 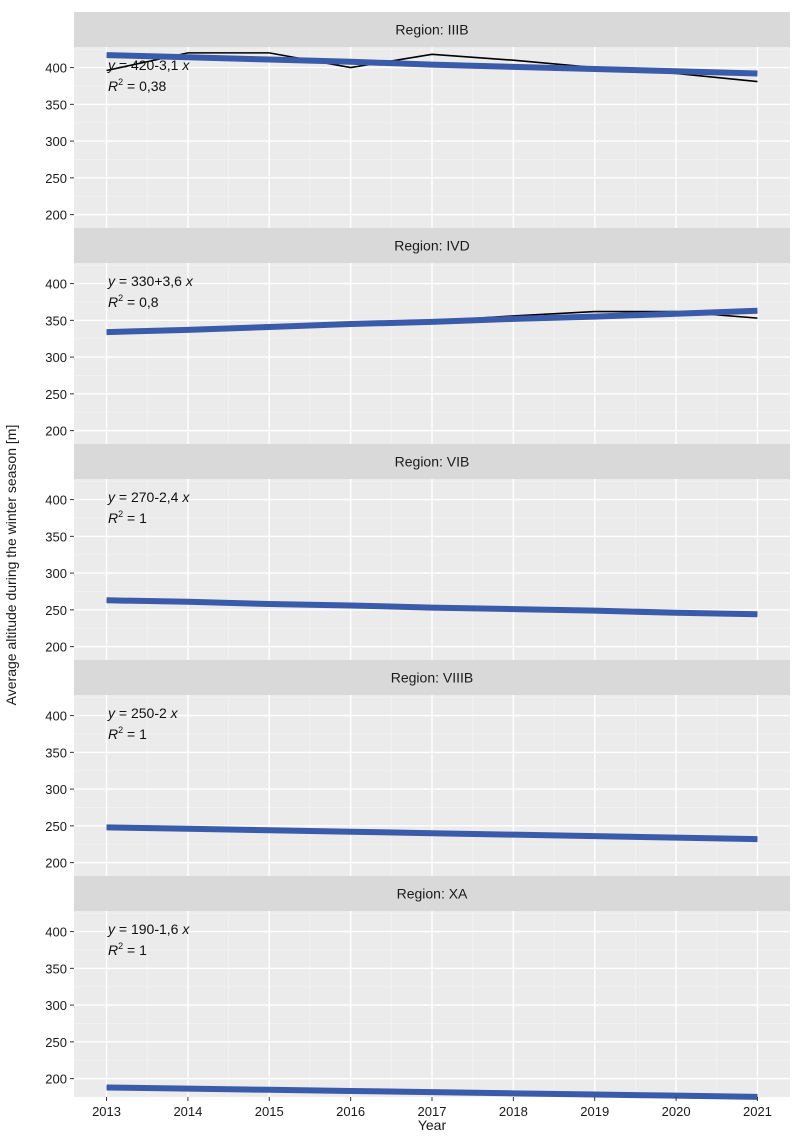 What do you see at coordinates (143, 713) in the screenshot?
I see `regression-equation: y = 250-2 x` at bounding box center [143, 713].